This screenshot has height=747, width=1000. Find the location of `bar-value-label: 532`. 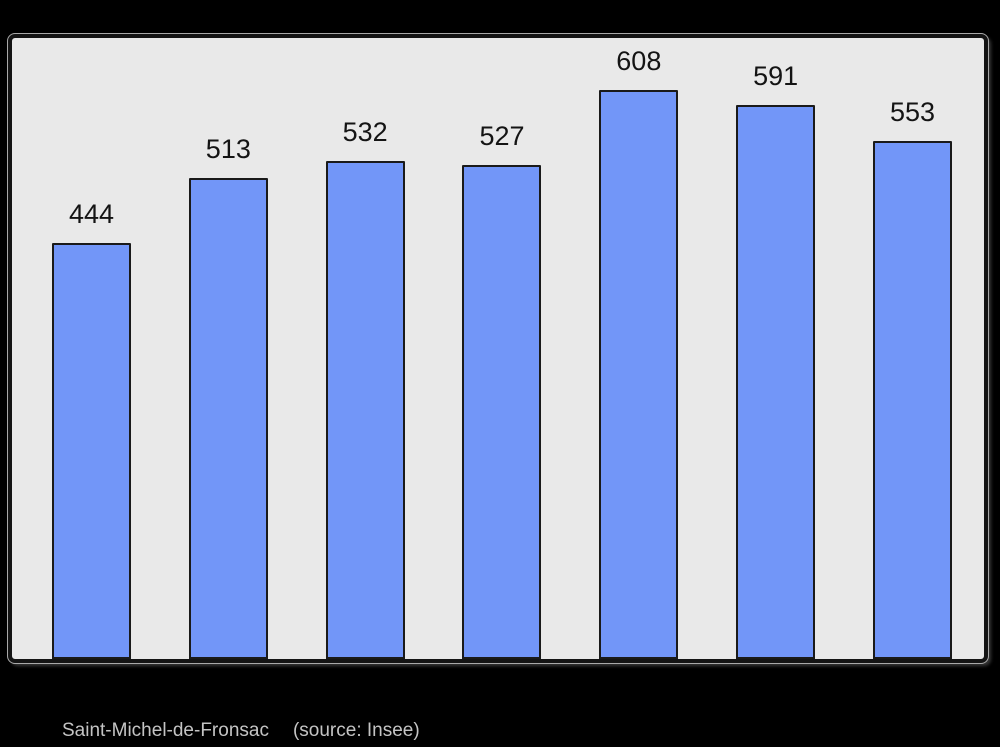

bar-value-label: 532 is located at coordinates (365, 132).